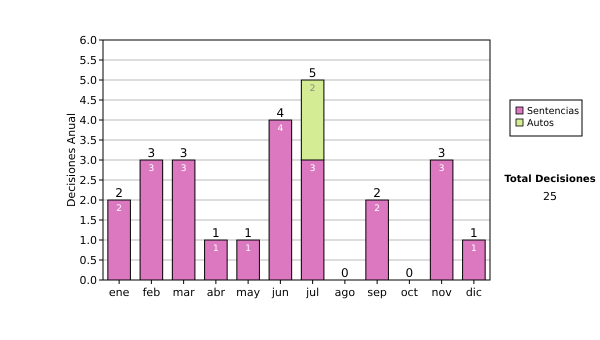  What do you see at coordinates (312, 292) in the screenshot?
I see `x-tick-label: jul` at bounding box center [312, 292].